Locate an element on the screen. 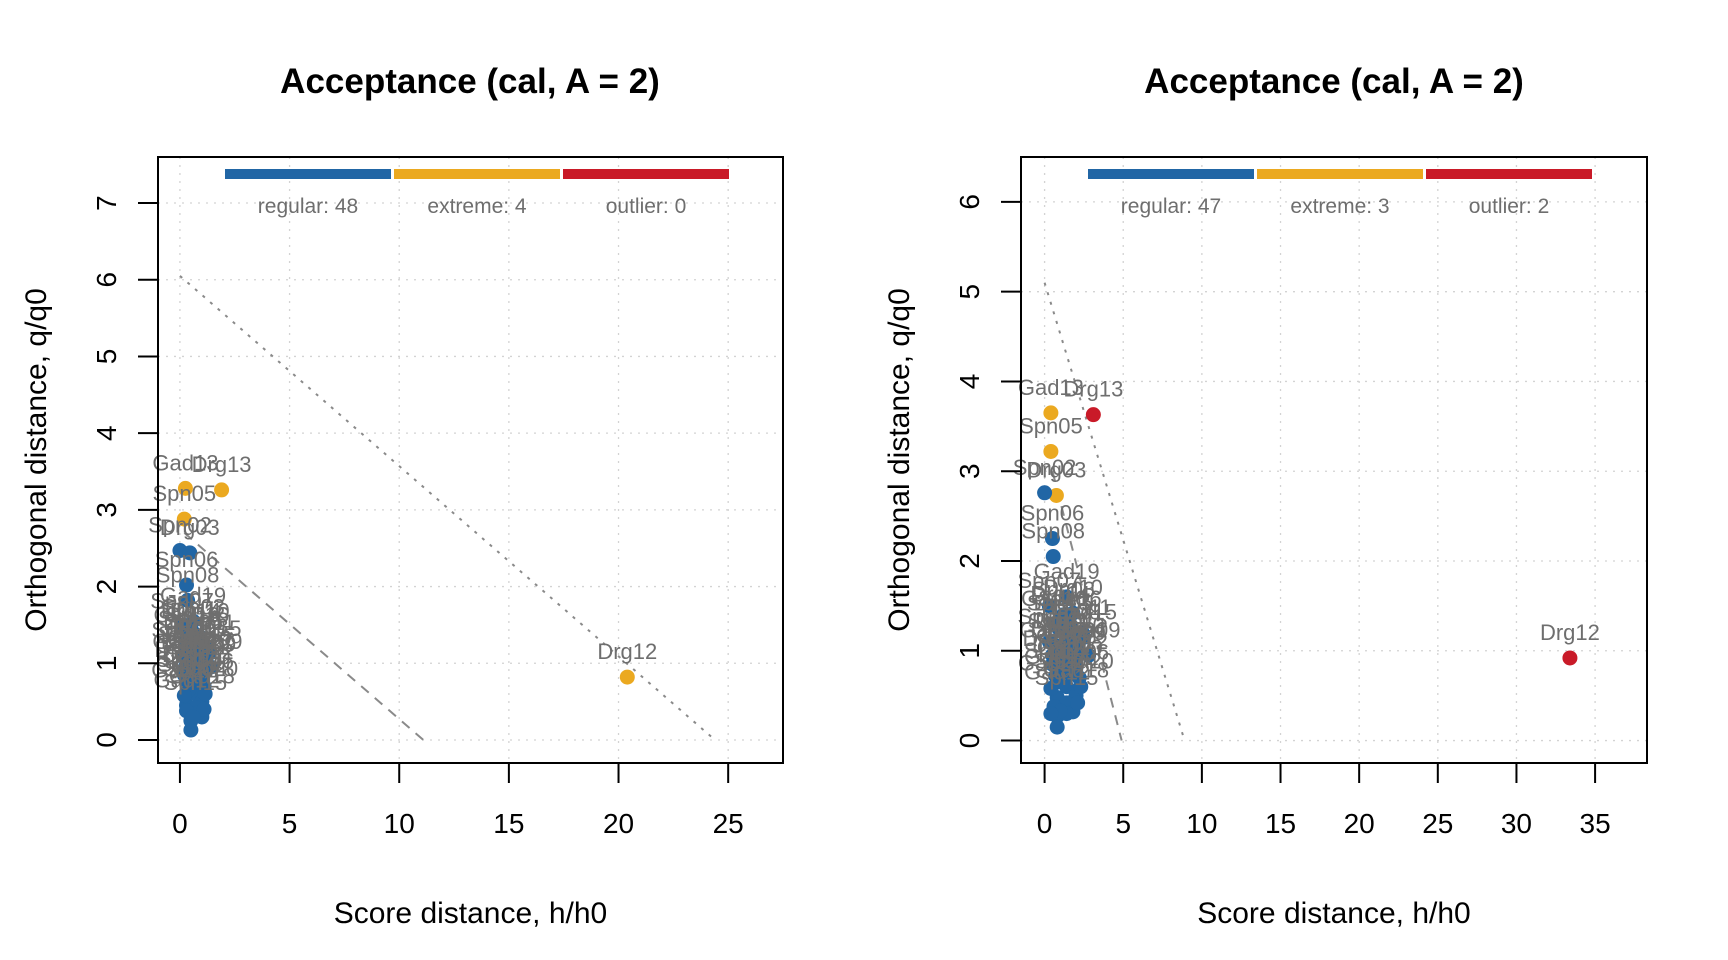  point-label: Gad12 is located at coordinates (186, 679).